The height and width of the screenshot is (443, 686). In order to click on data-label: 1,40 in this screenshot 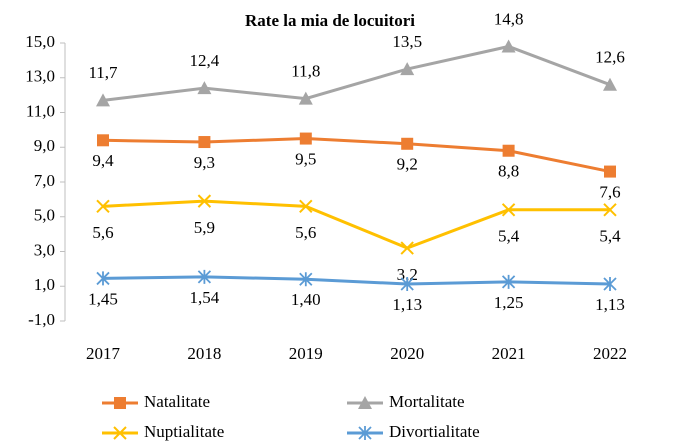, I will do `click(306, 299)`.